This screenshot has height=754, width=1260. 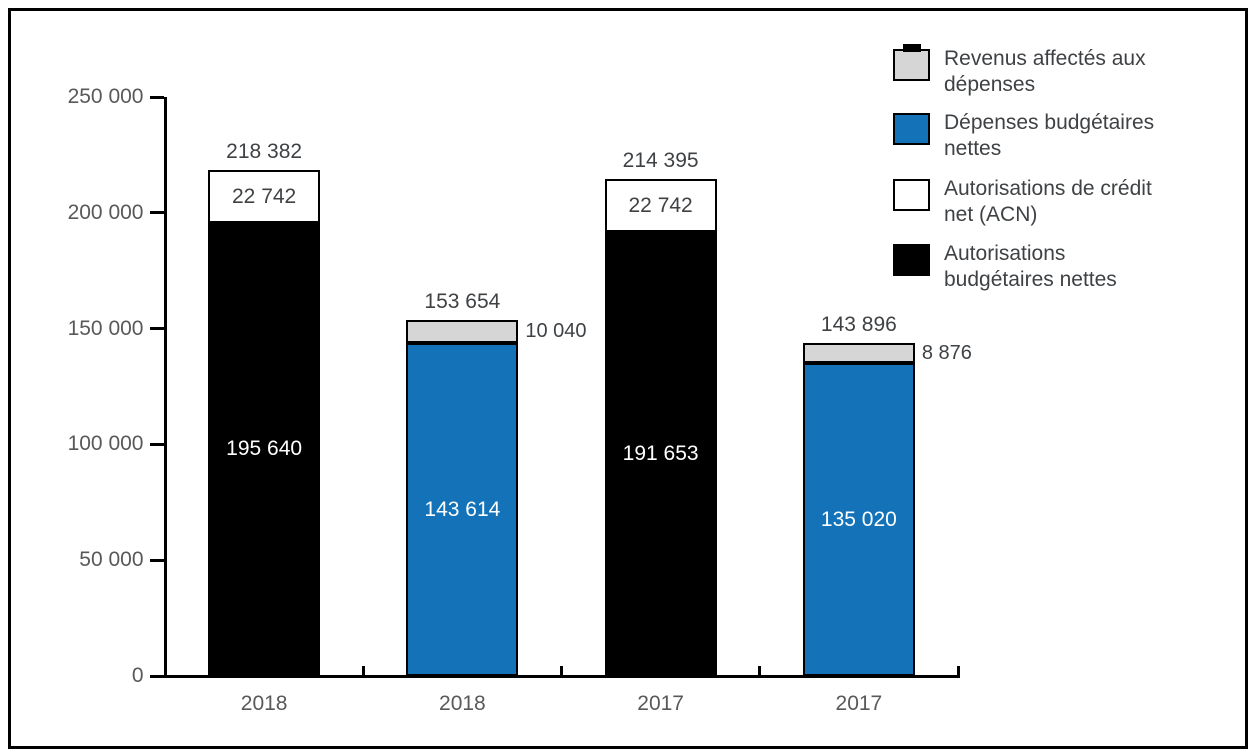 I want to click on legend-label-line: Dépenses budgétaires, so click(x=1049, y=122).